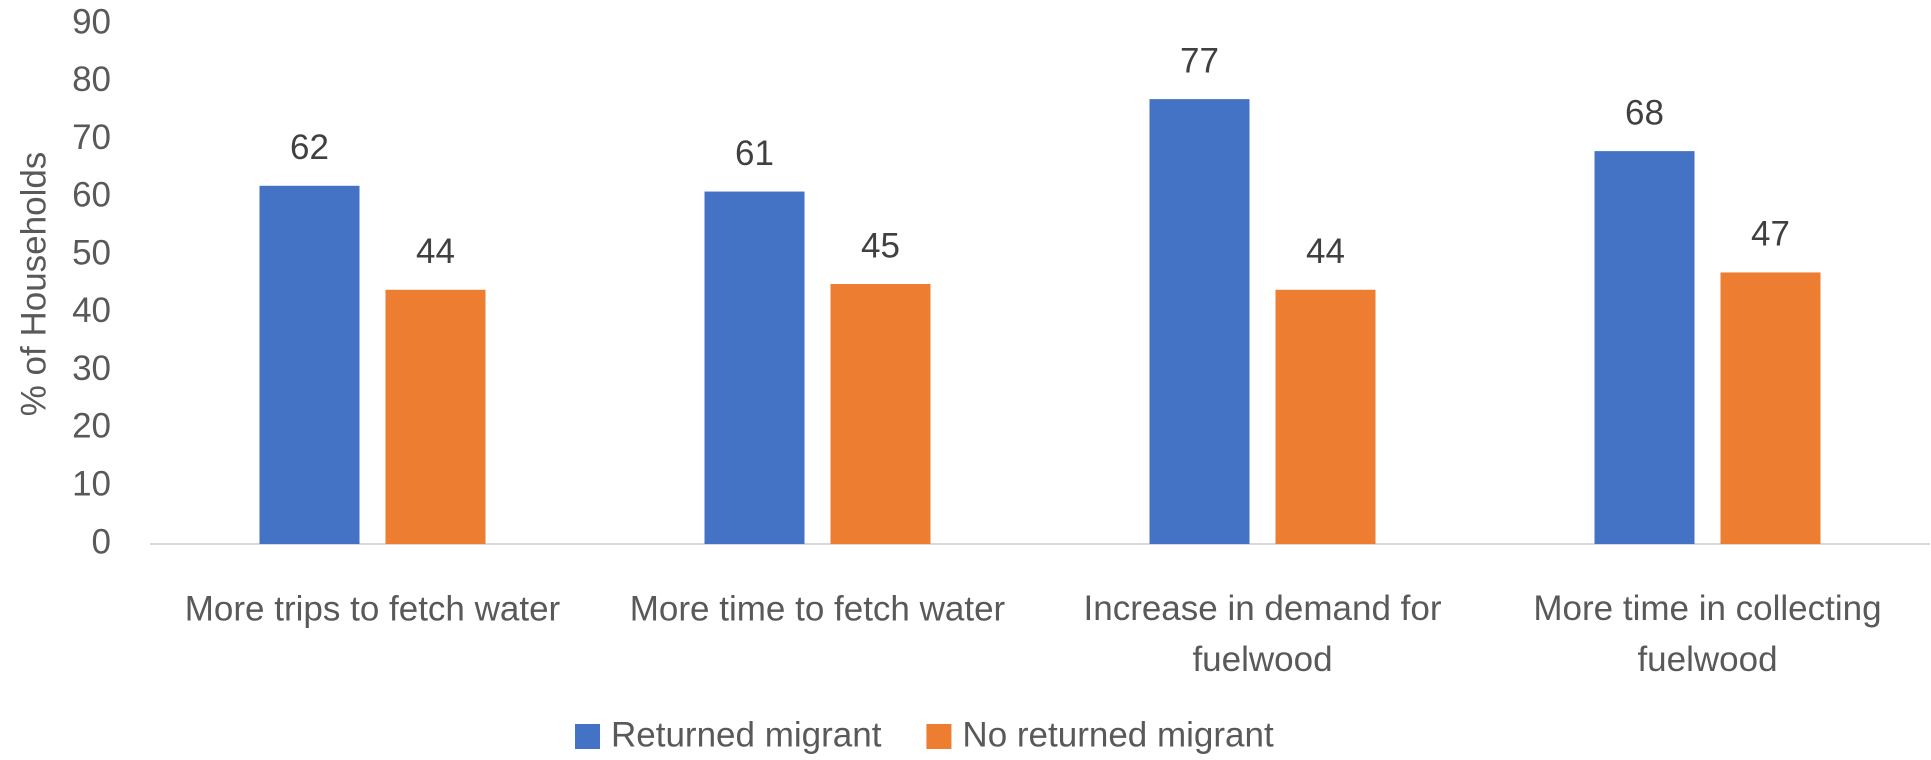 The image size is (1931, 760). I want to click on legend-label: Returned migrant, so click(746, 734).